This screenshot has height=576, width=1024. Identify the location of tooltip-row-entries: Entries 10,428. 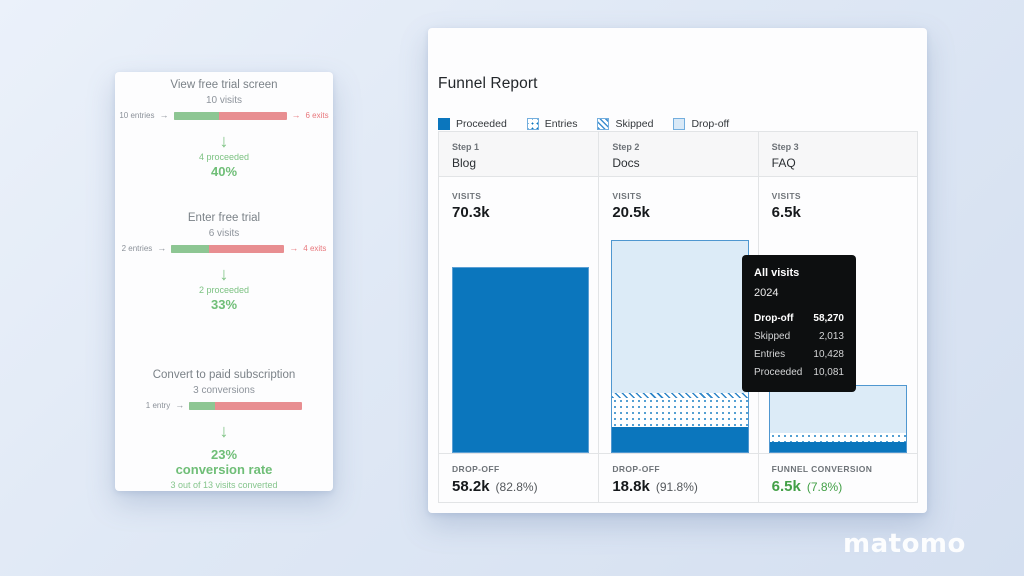
(799, 354).